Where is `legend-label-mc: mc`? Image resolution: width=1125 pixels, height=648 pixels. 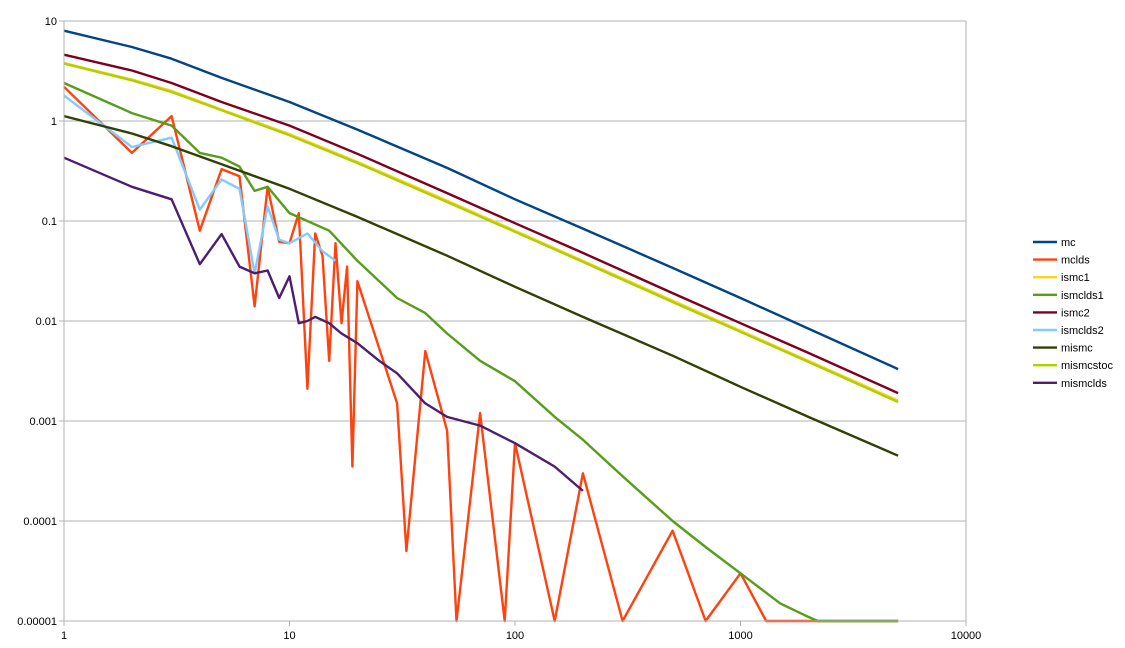 legend-label-mc: mc is located at coordinates (1068, 243).